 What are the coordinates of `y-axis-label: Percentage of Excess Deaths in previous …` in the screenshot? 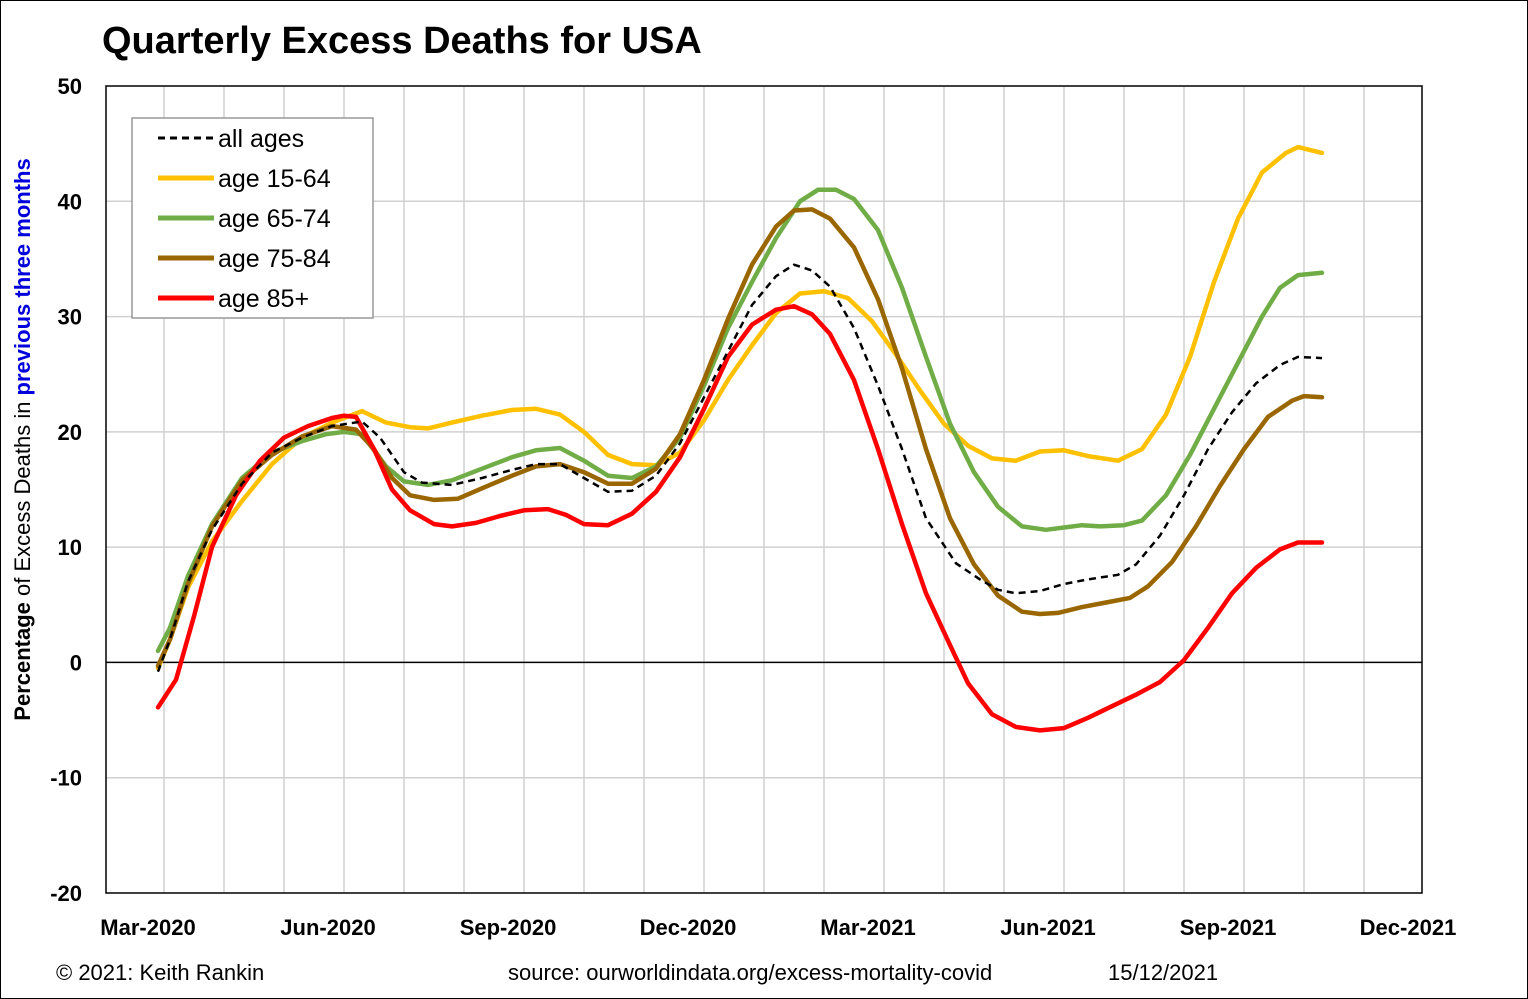 It's located at (22, 439).